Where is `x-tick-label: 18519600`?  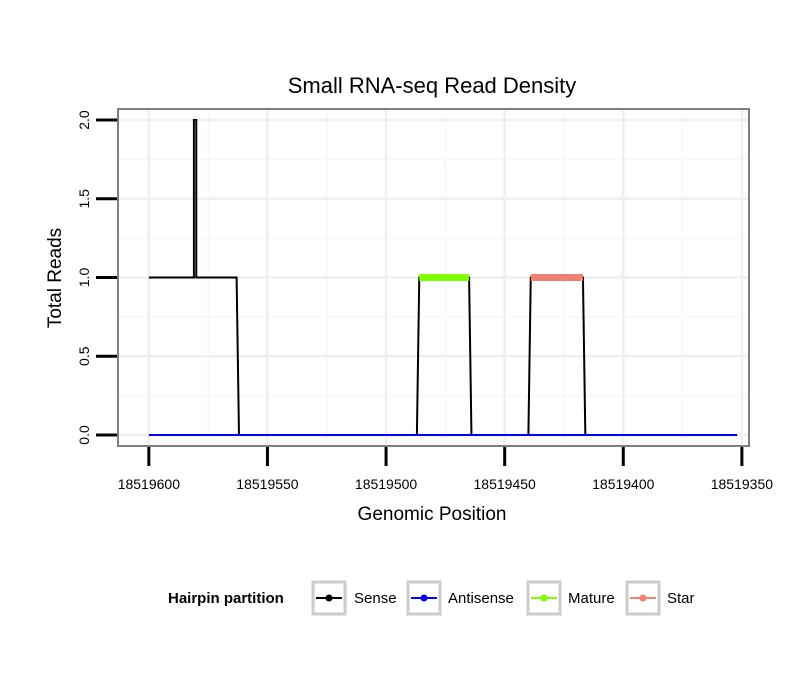 x-tick-label: 18519600 is located at coordinates (149, 484).